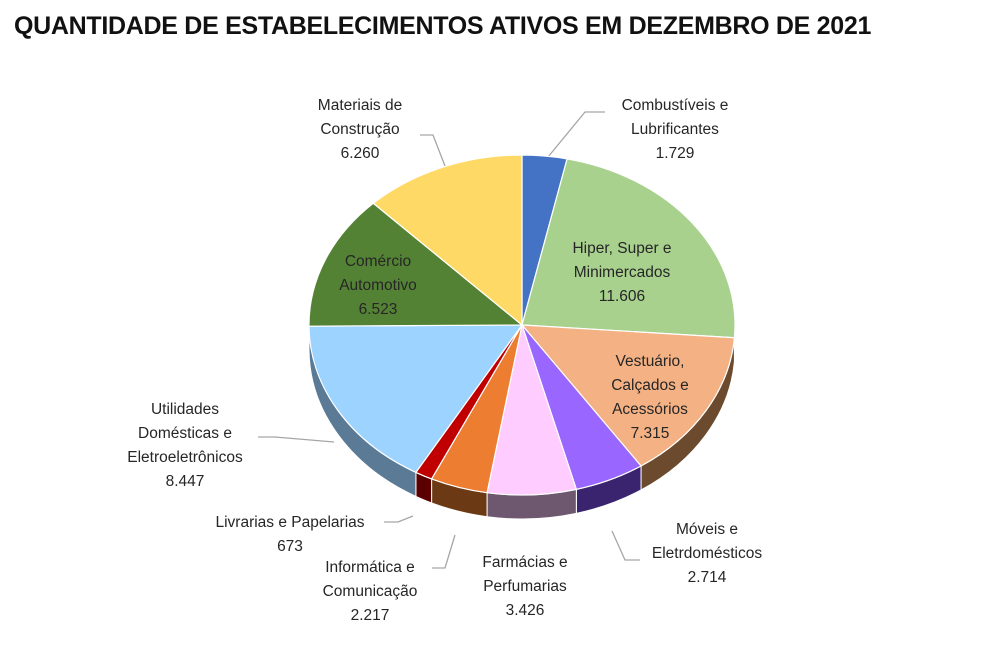 This screenshot has width=984, height=668. I want to click on label-moveis: Móveis e Eletrdomésticos 2.714, so click(707, 553).